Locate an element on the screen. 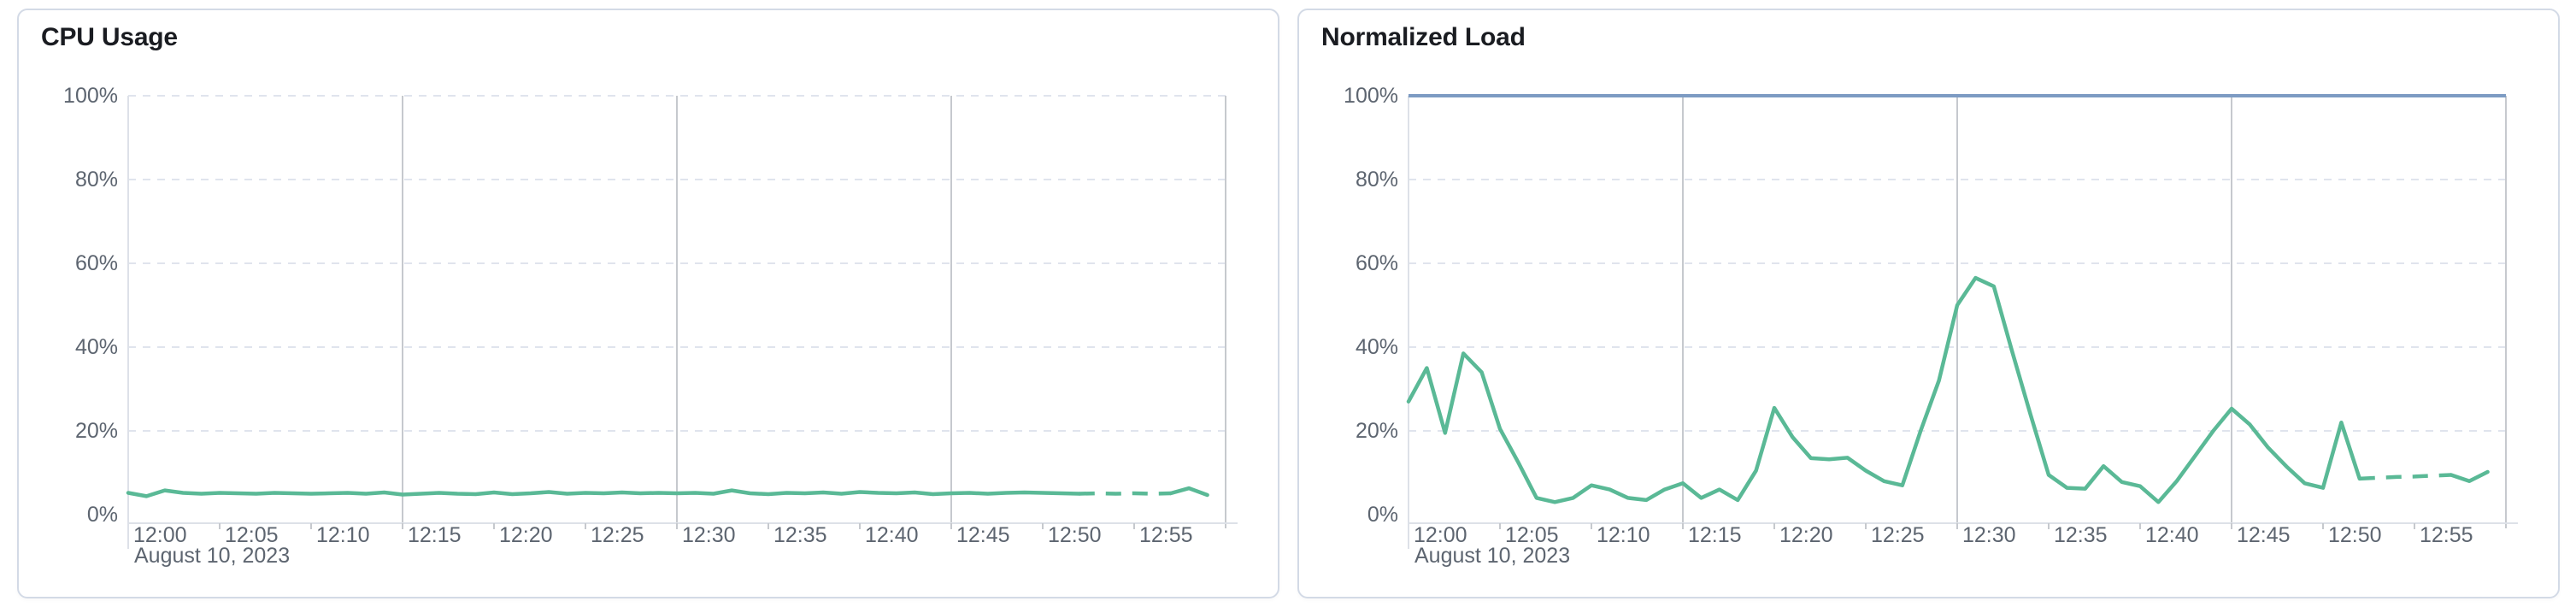  cpu-usage-series is located at coordinates (667, 492).